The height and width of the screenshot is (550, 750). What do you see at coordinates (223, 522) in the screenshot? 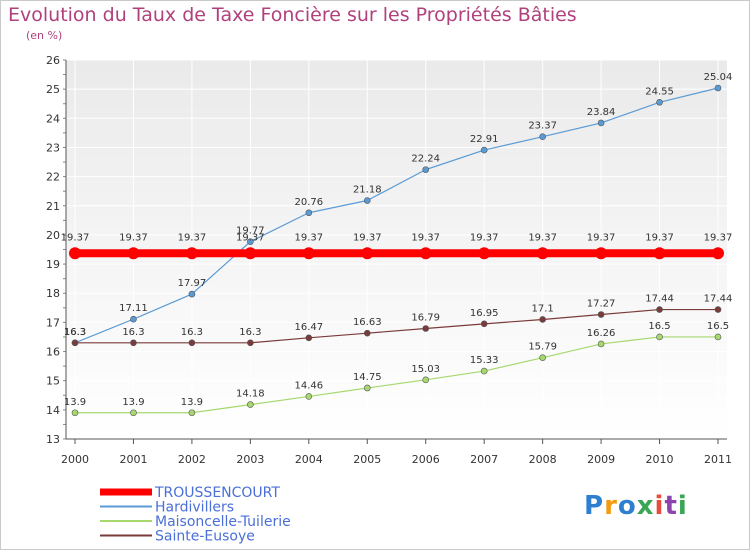
I see `legend-label: Maisoncelle-Tuilerie` at bounding box center [223, 522].